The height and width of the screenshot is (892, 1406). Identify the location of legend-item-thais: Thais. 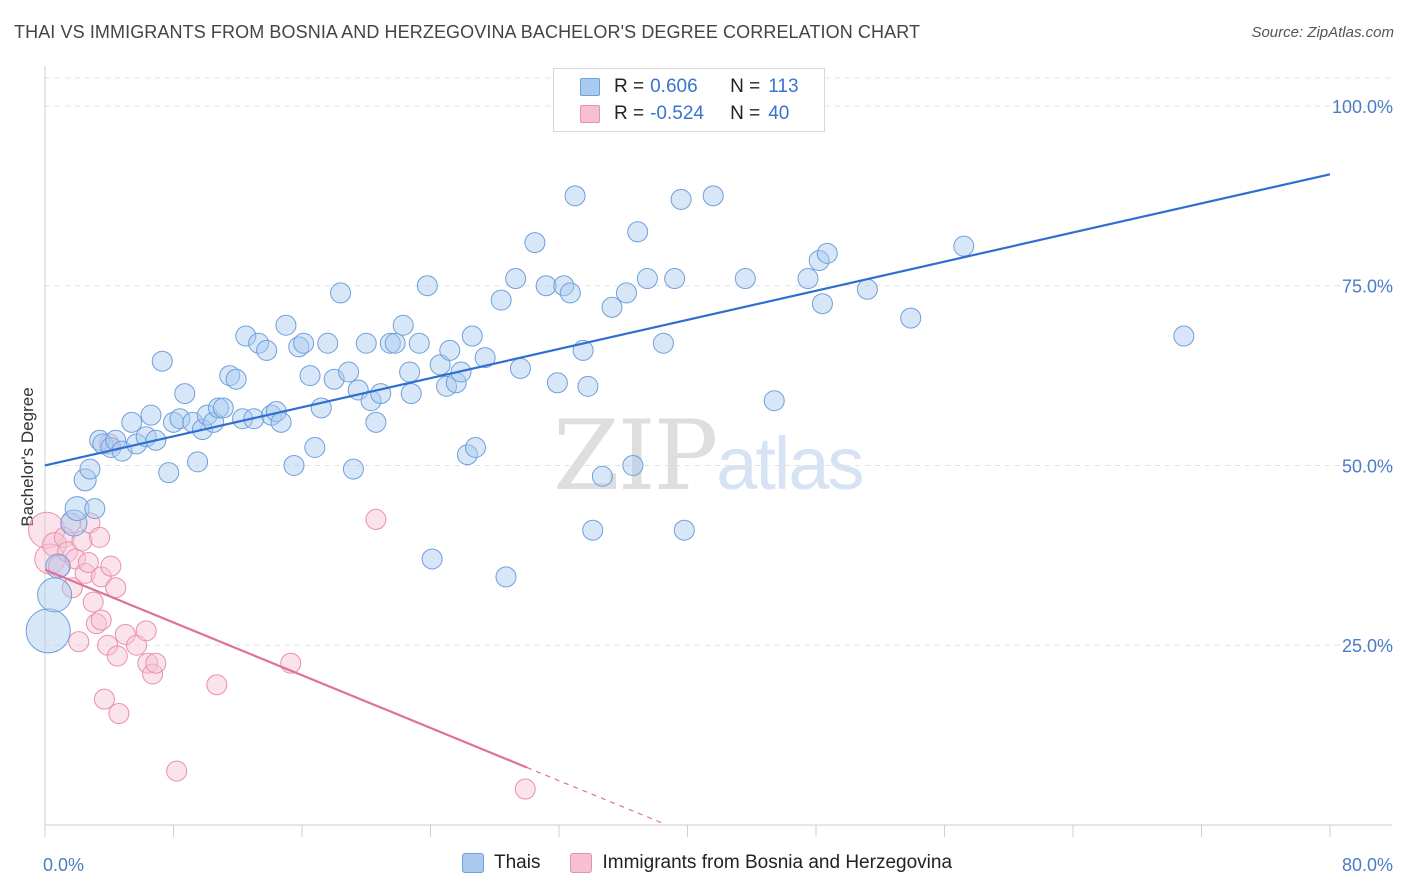
(501, 863).